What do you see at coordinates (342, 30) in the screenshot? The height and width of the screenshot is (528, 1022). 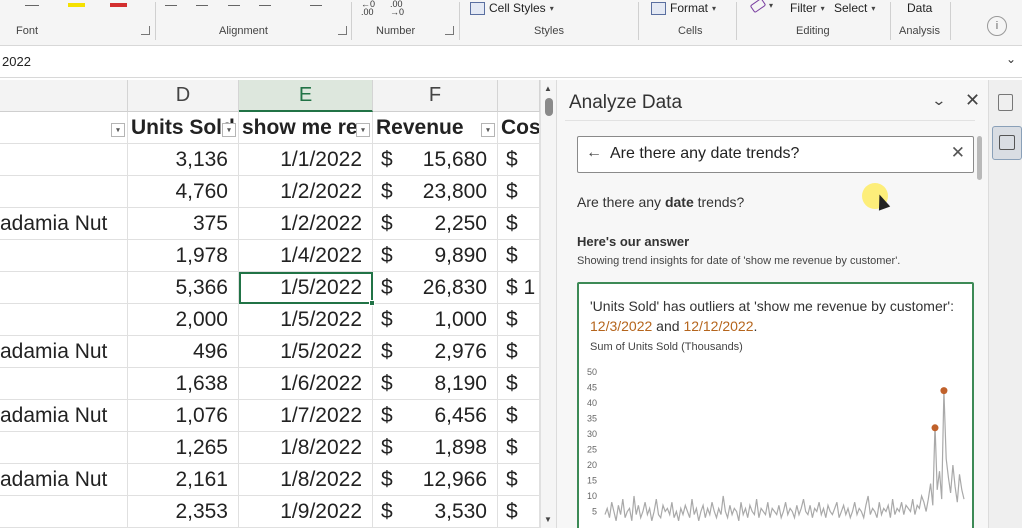 I see `alignment-dialog-launcher-icon` at bounding box center [342, 30].